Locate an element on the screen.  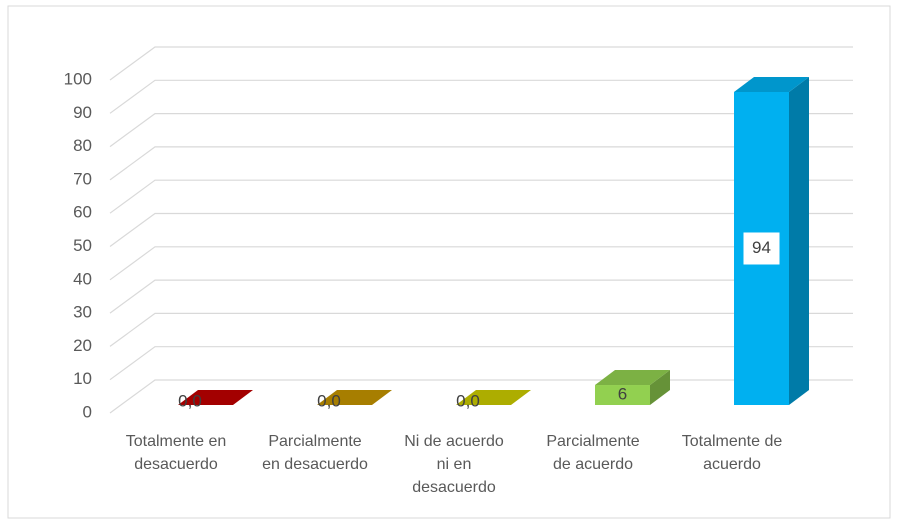
y-tick-label: 0 is located at coordinates (87, 411).